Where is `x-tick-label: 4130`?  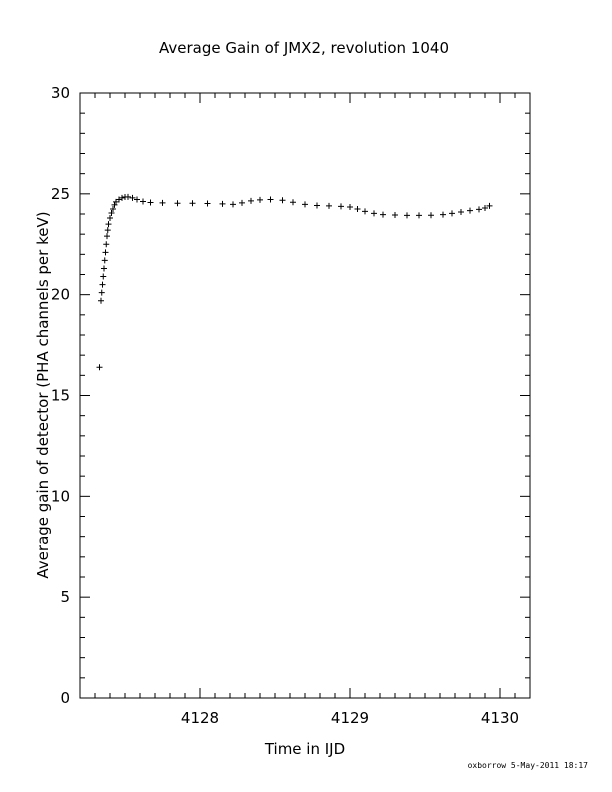 x-tick-label: 4130 is located at coordinates (500, 718).